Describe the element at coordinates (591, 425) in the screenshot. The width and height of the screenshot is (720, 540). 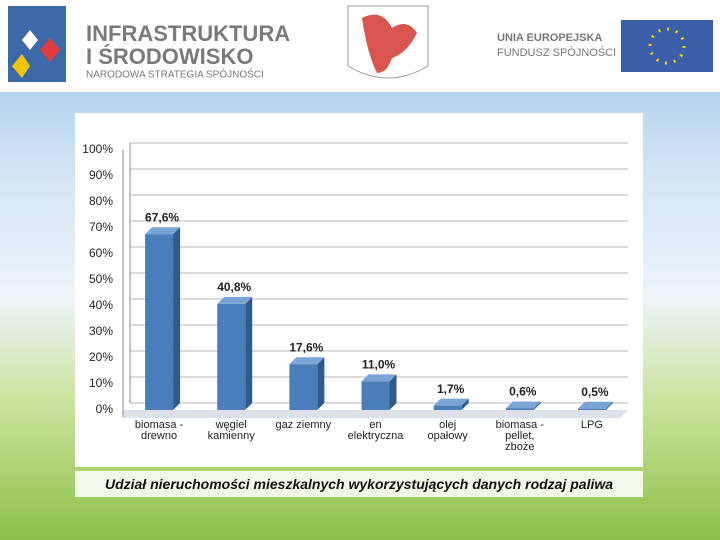
I see `x-tick-label: LPG` at that location.